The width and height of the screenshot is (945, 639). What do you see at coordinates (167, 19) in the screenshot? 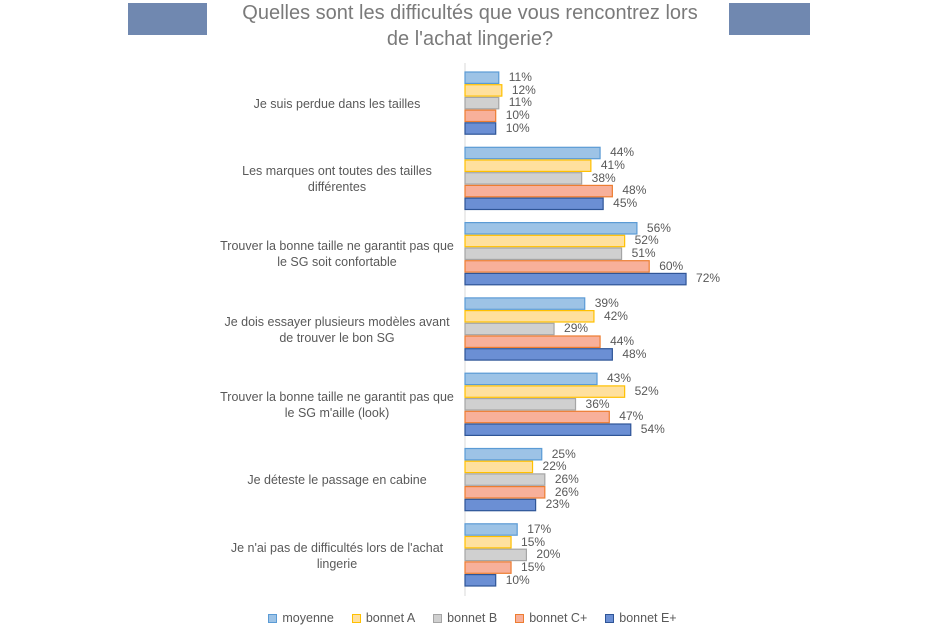
I see `header-decoration-left` at bounding box center [167, 19].